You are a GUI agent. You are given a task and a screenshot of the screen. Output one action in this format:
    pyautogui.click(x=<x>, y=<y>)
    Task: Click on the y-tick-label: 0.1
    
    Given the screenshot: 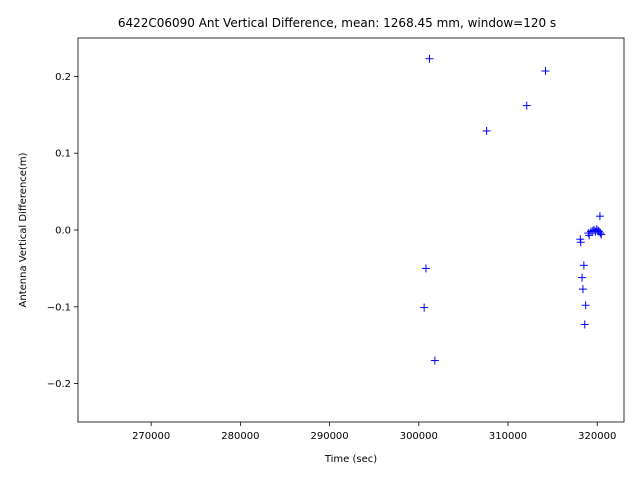 What is the action you would take?
    pyautogui.click(x=63, y=154)
    